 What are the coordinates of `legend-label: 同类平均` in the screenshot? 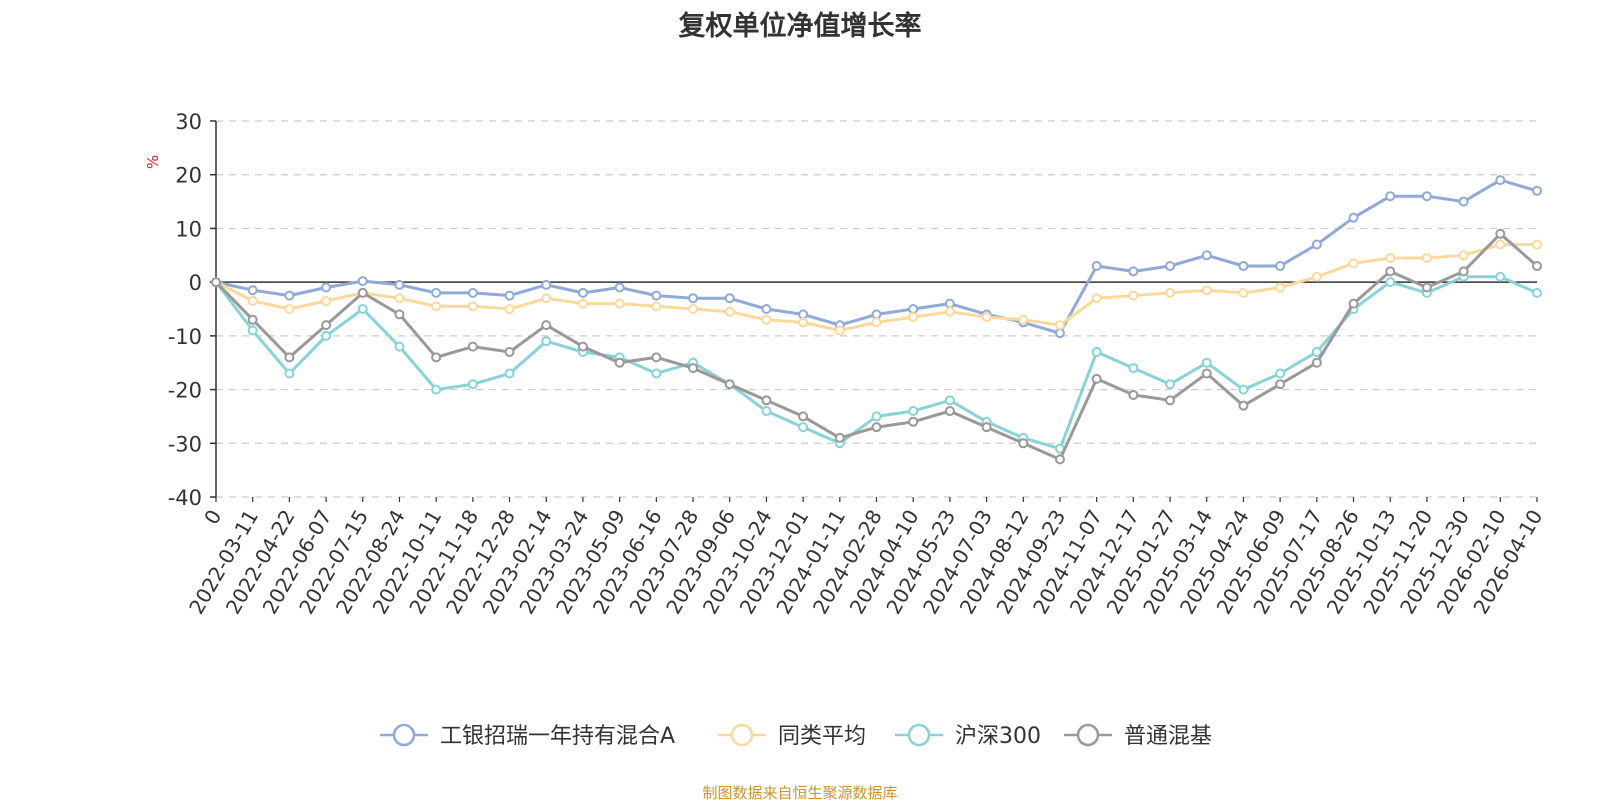 It's located at (822, 736).